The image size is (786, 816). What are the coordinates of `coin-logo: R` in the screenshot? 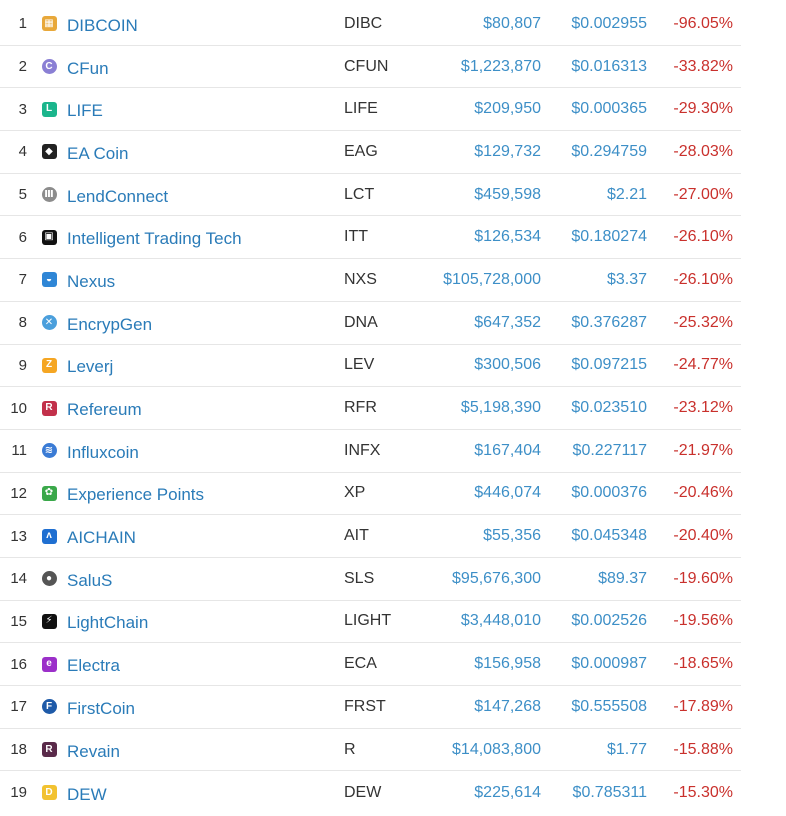 It's located at (49, 750).